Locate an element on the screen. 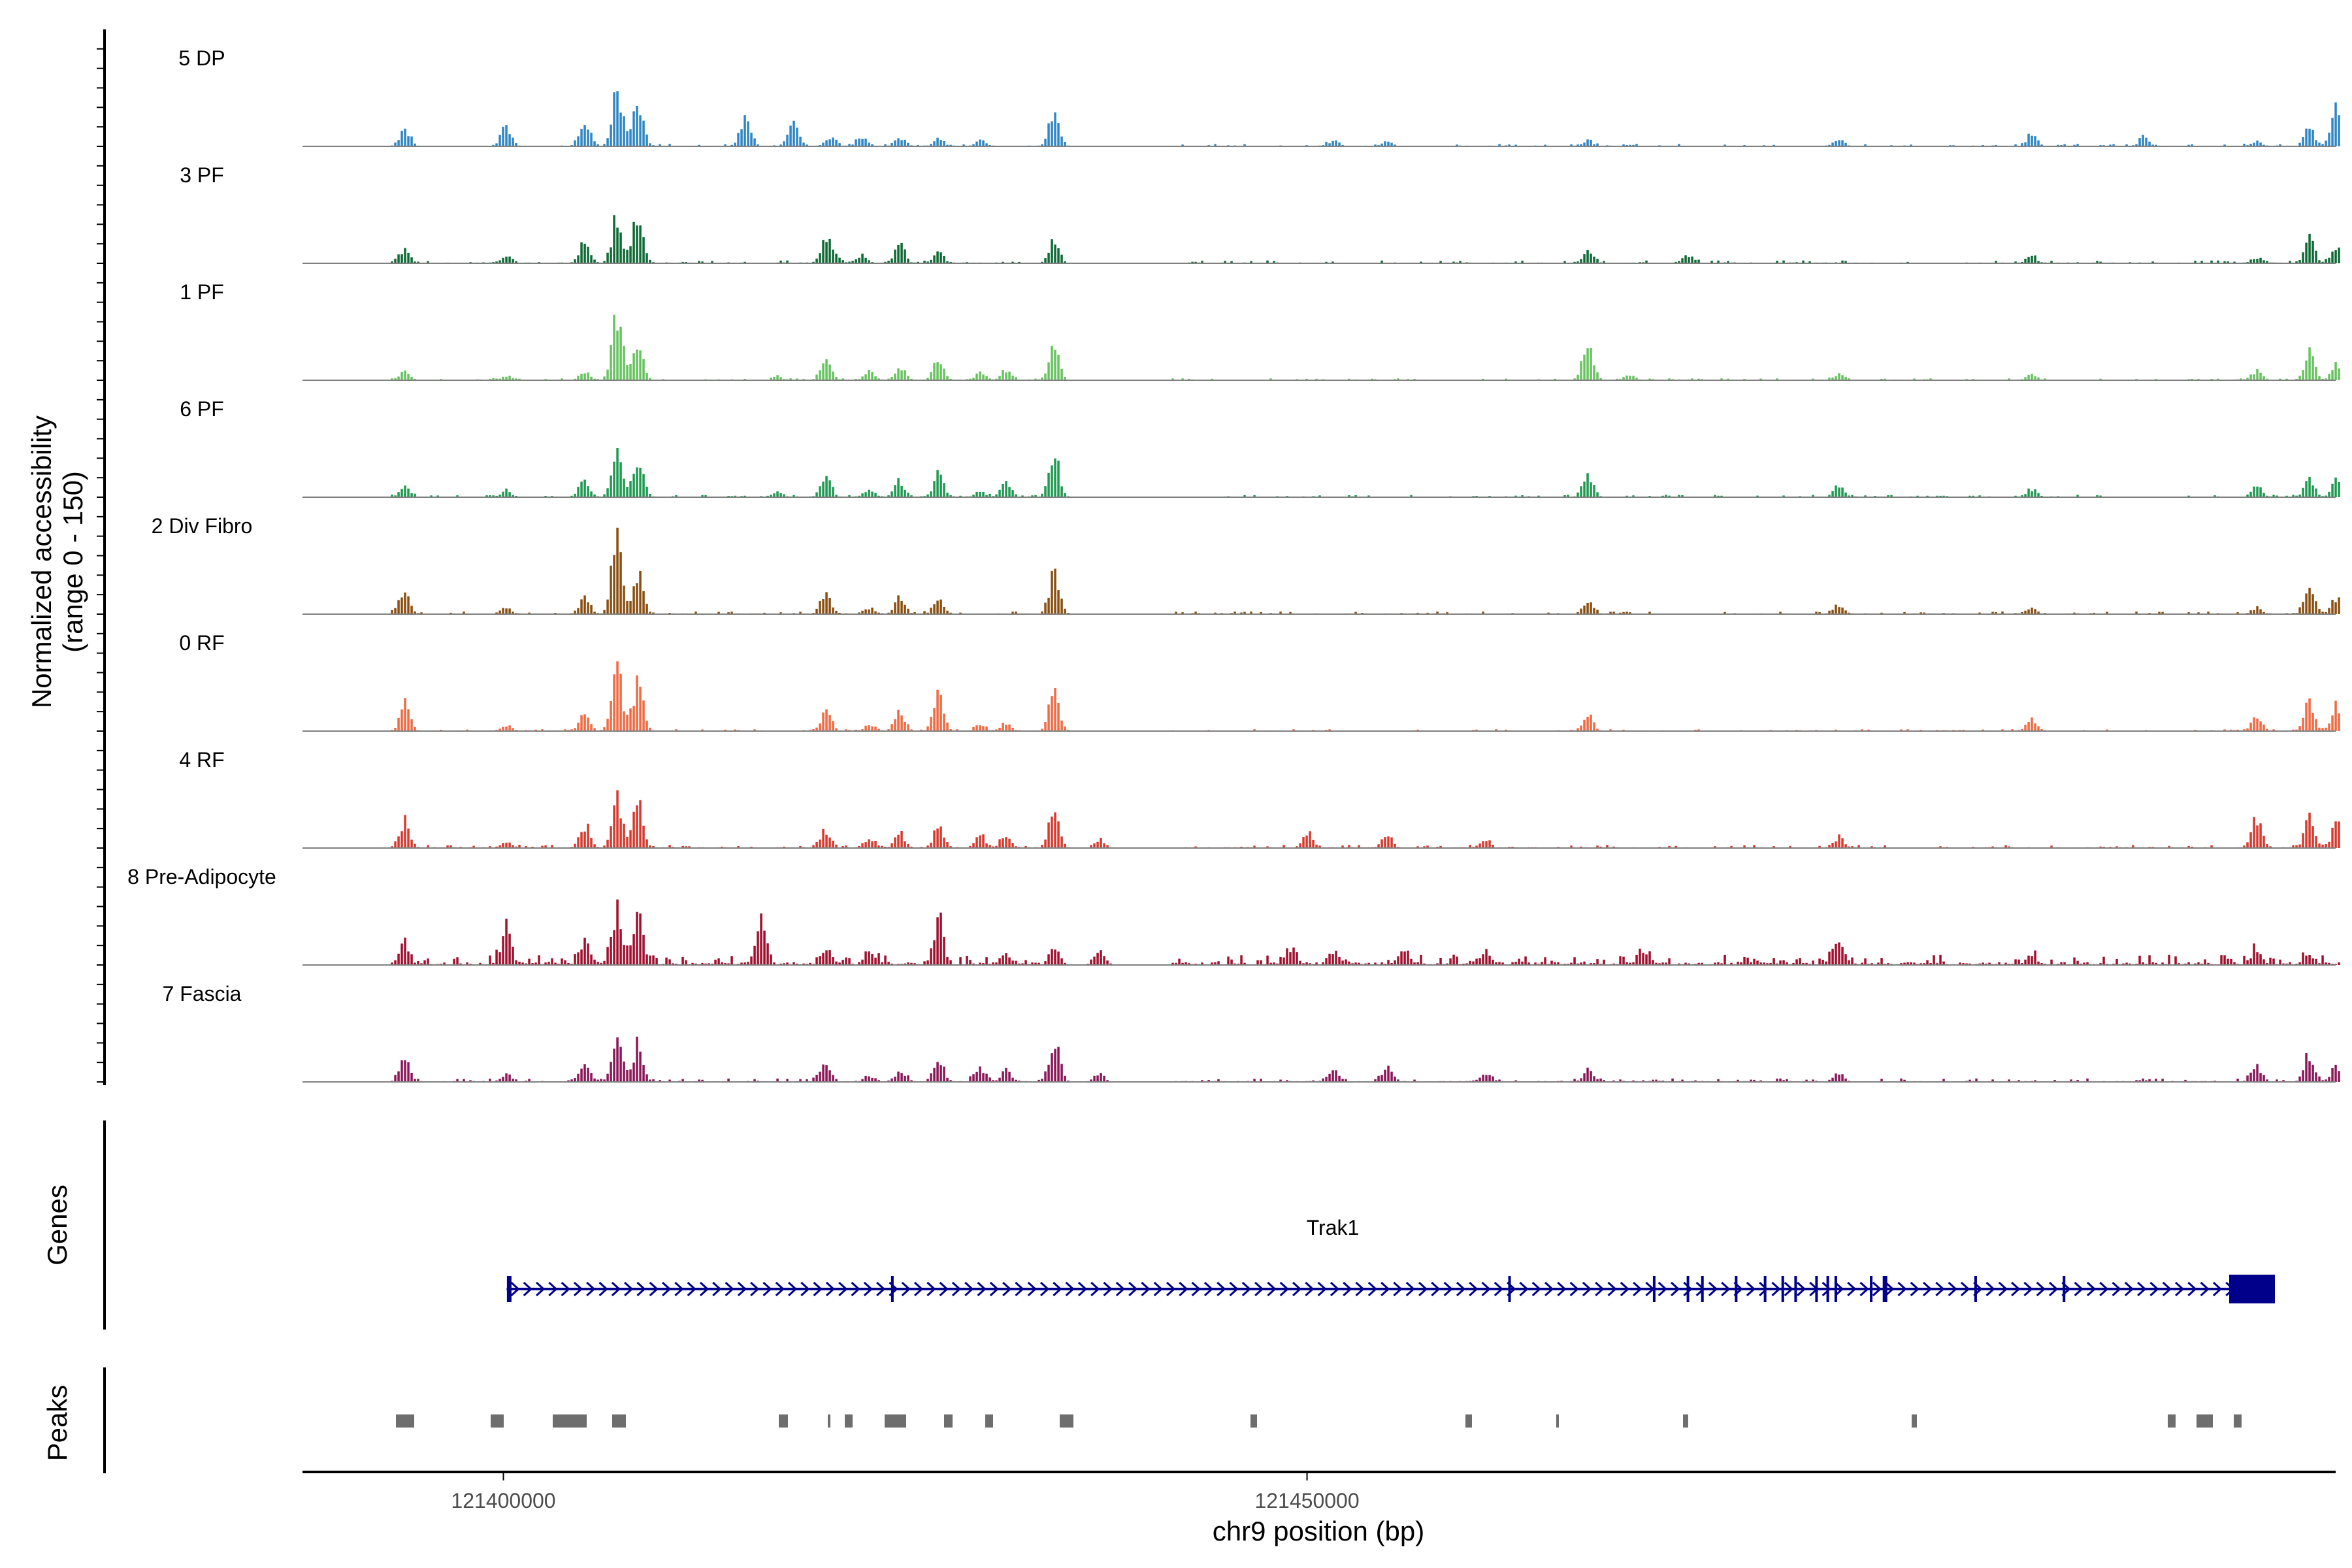  track-label: 2 Div Fibro is located at coordinates (202, 526).